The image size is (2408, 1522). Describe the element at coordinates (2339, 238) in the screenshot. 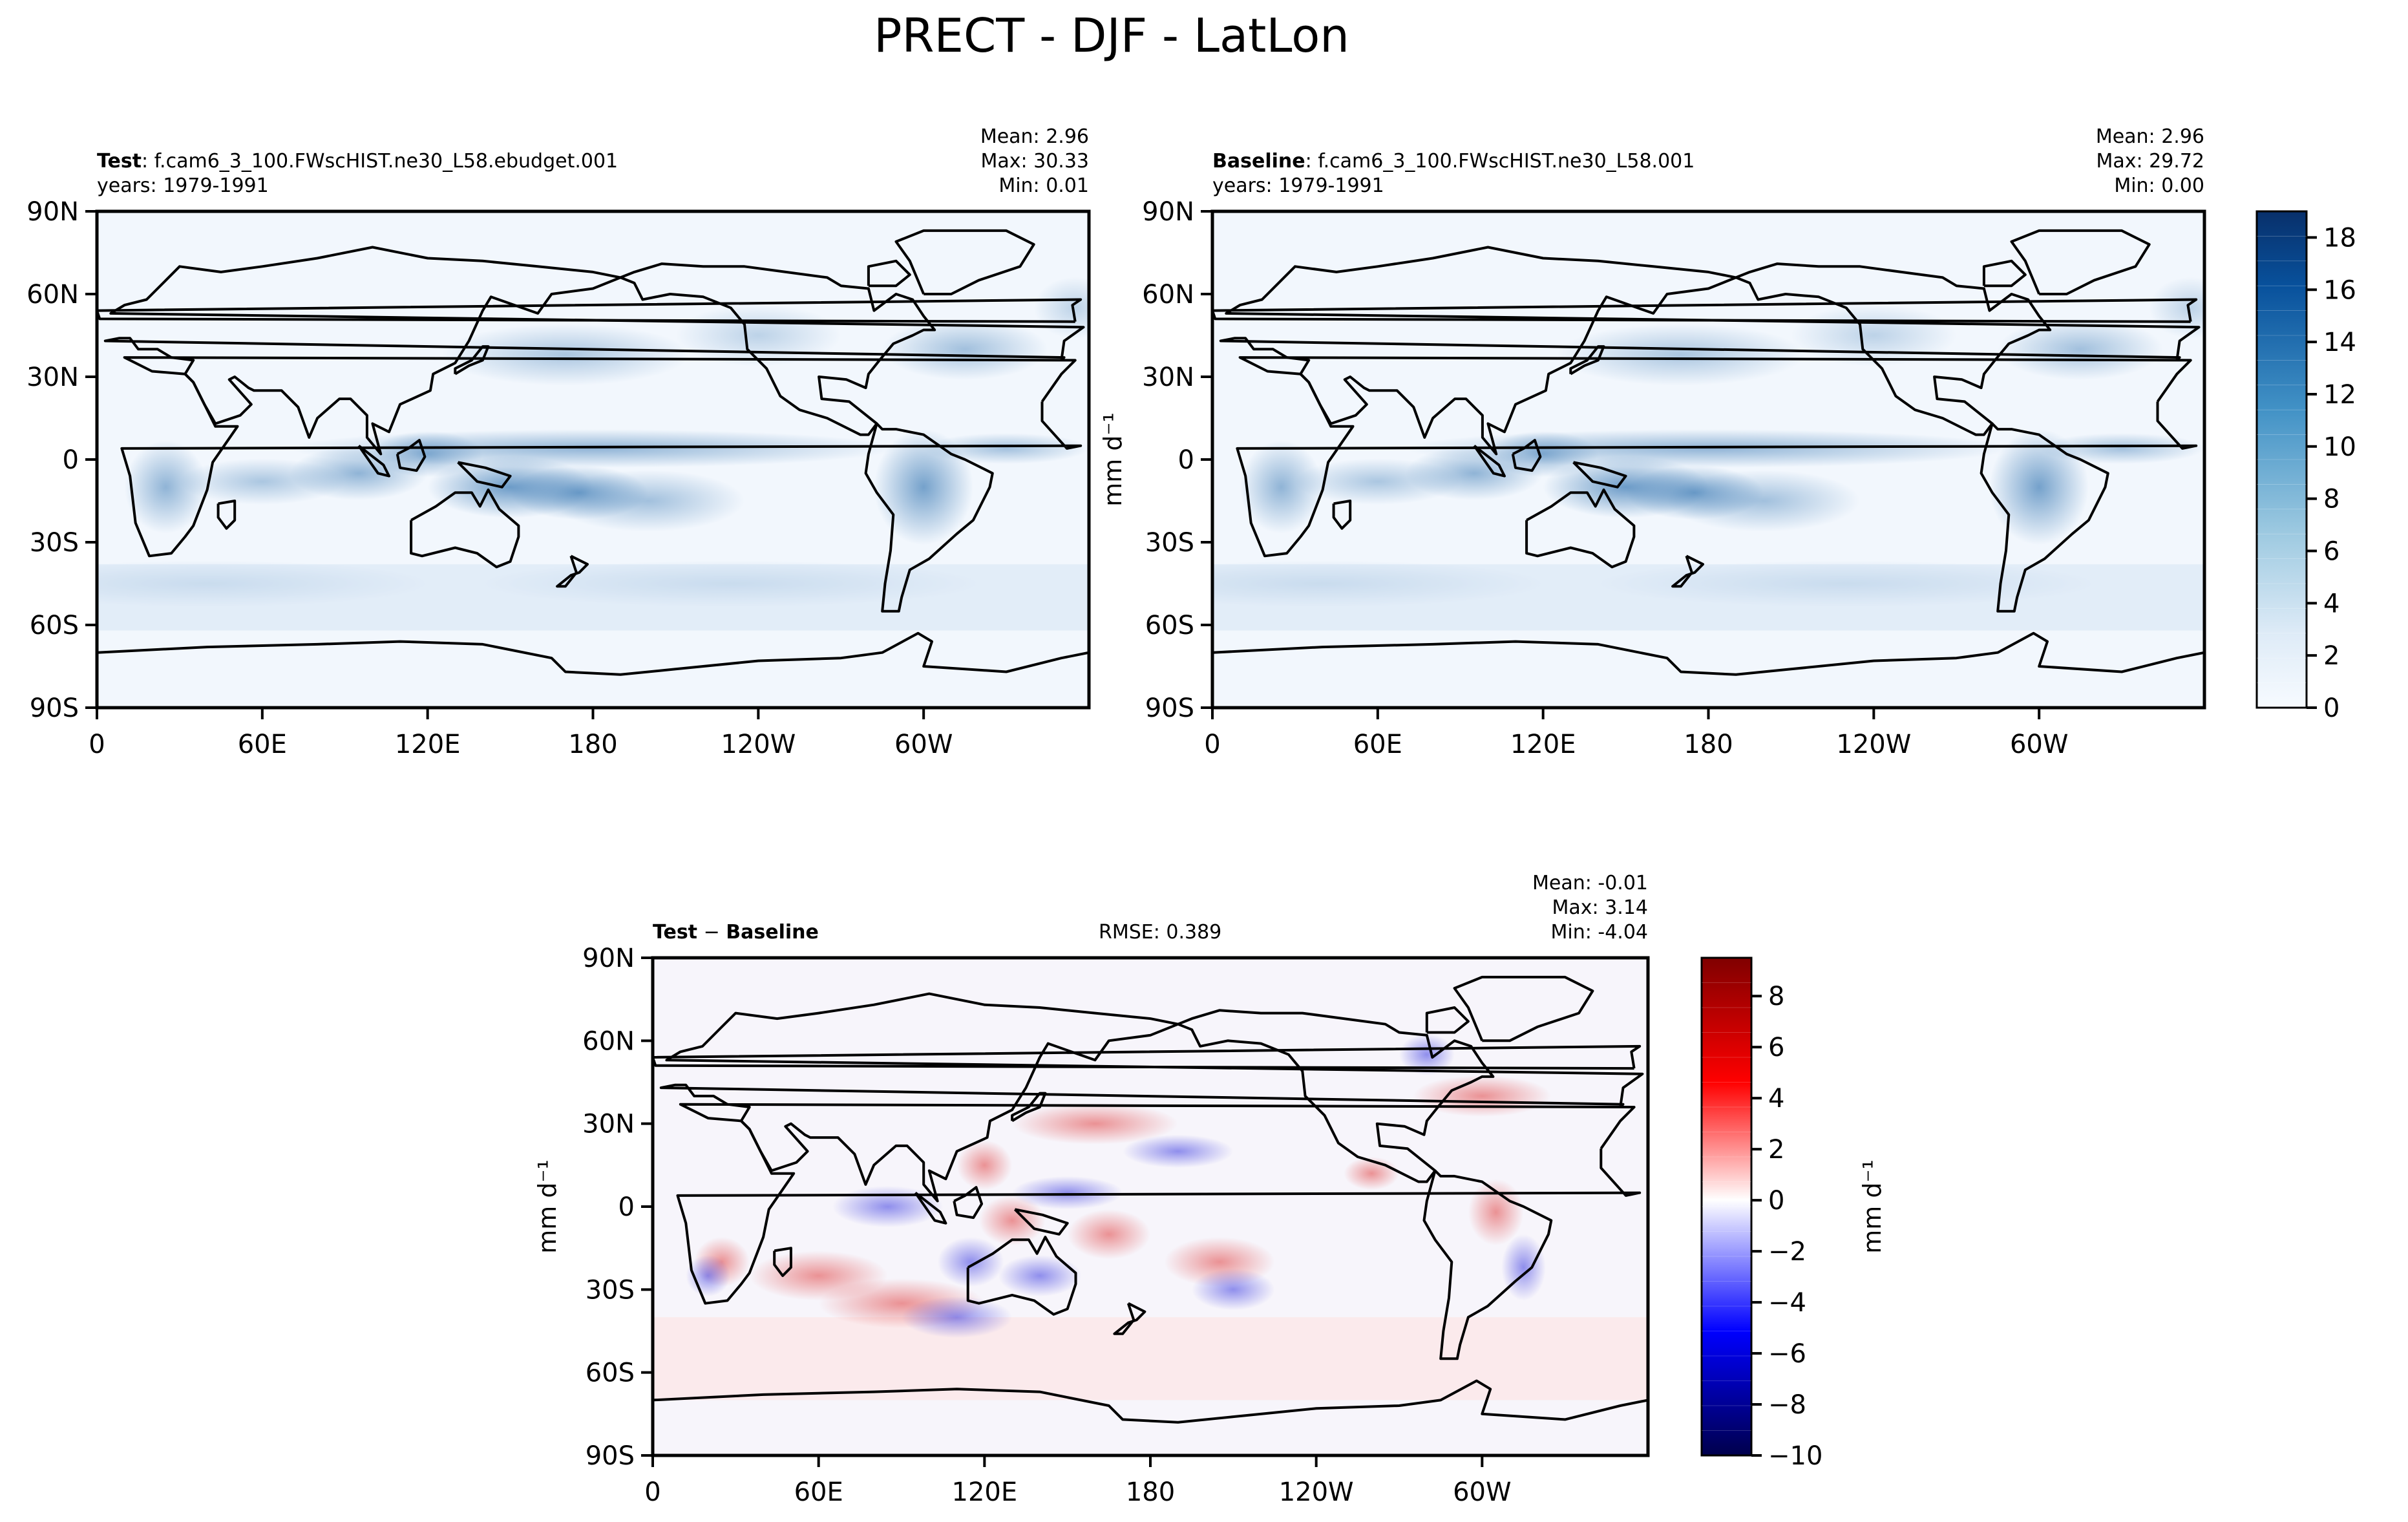

I see `colorbar-tick-label: 18` at that location.